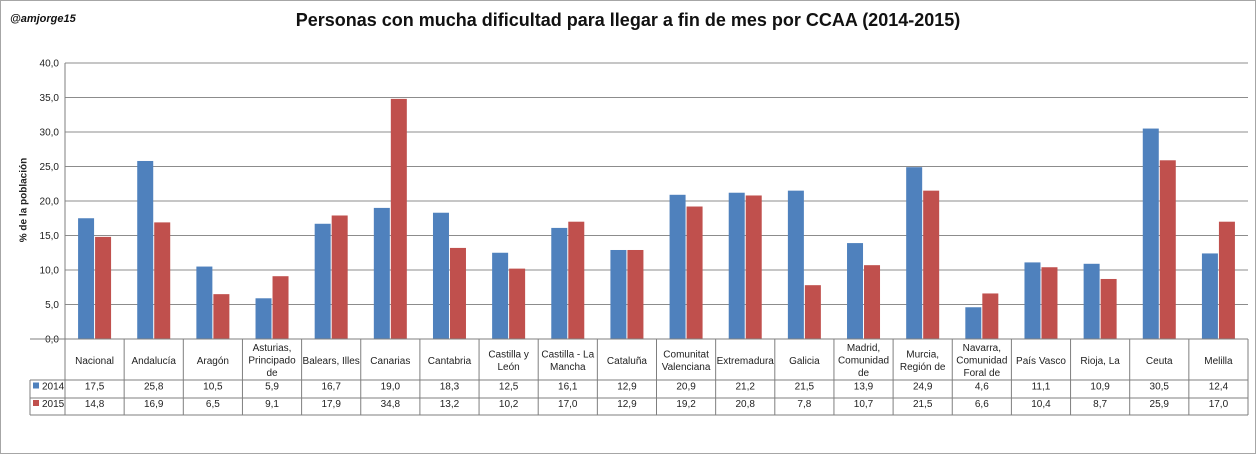  I want to click on table-cell: 25,8, so click(154, 387).